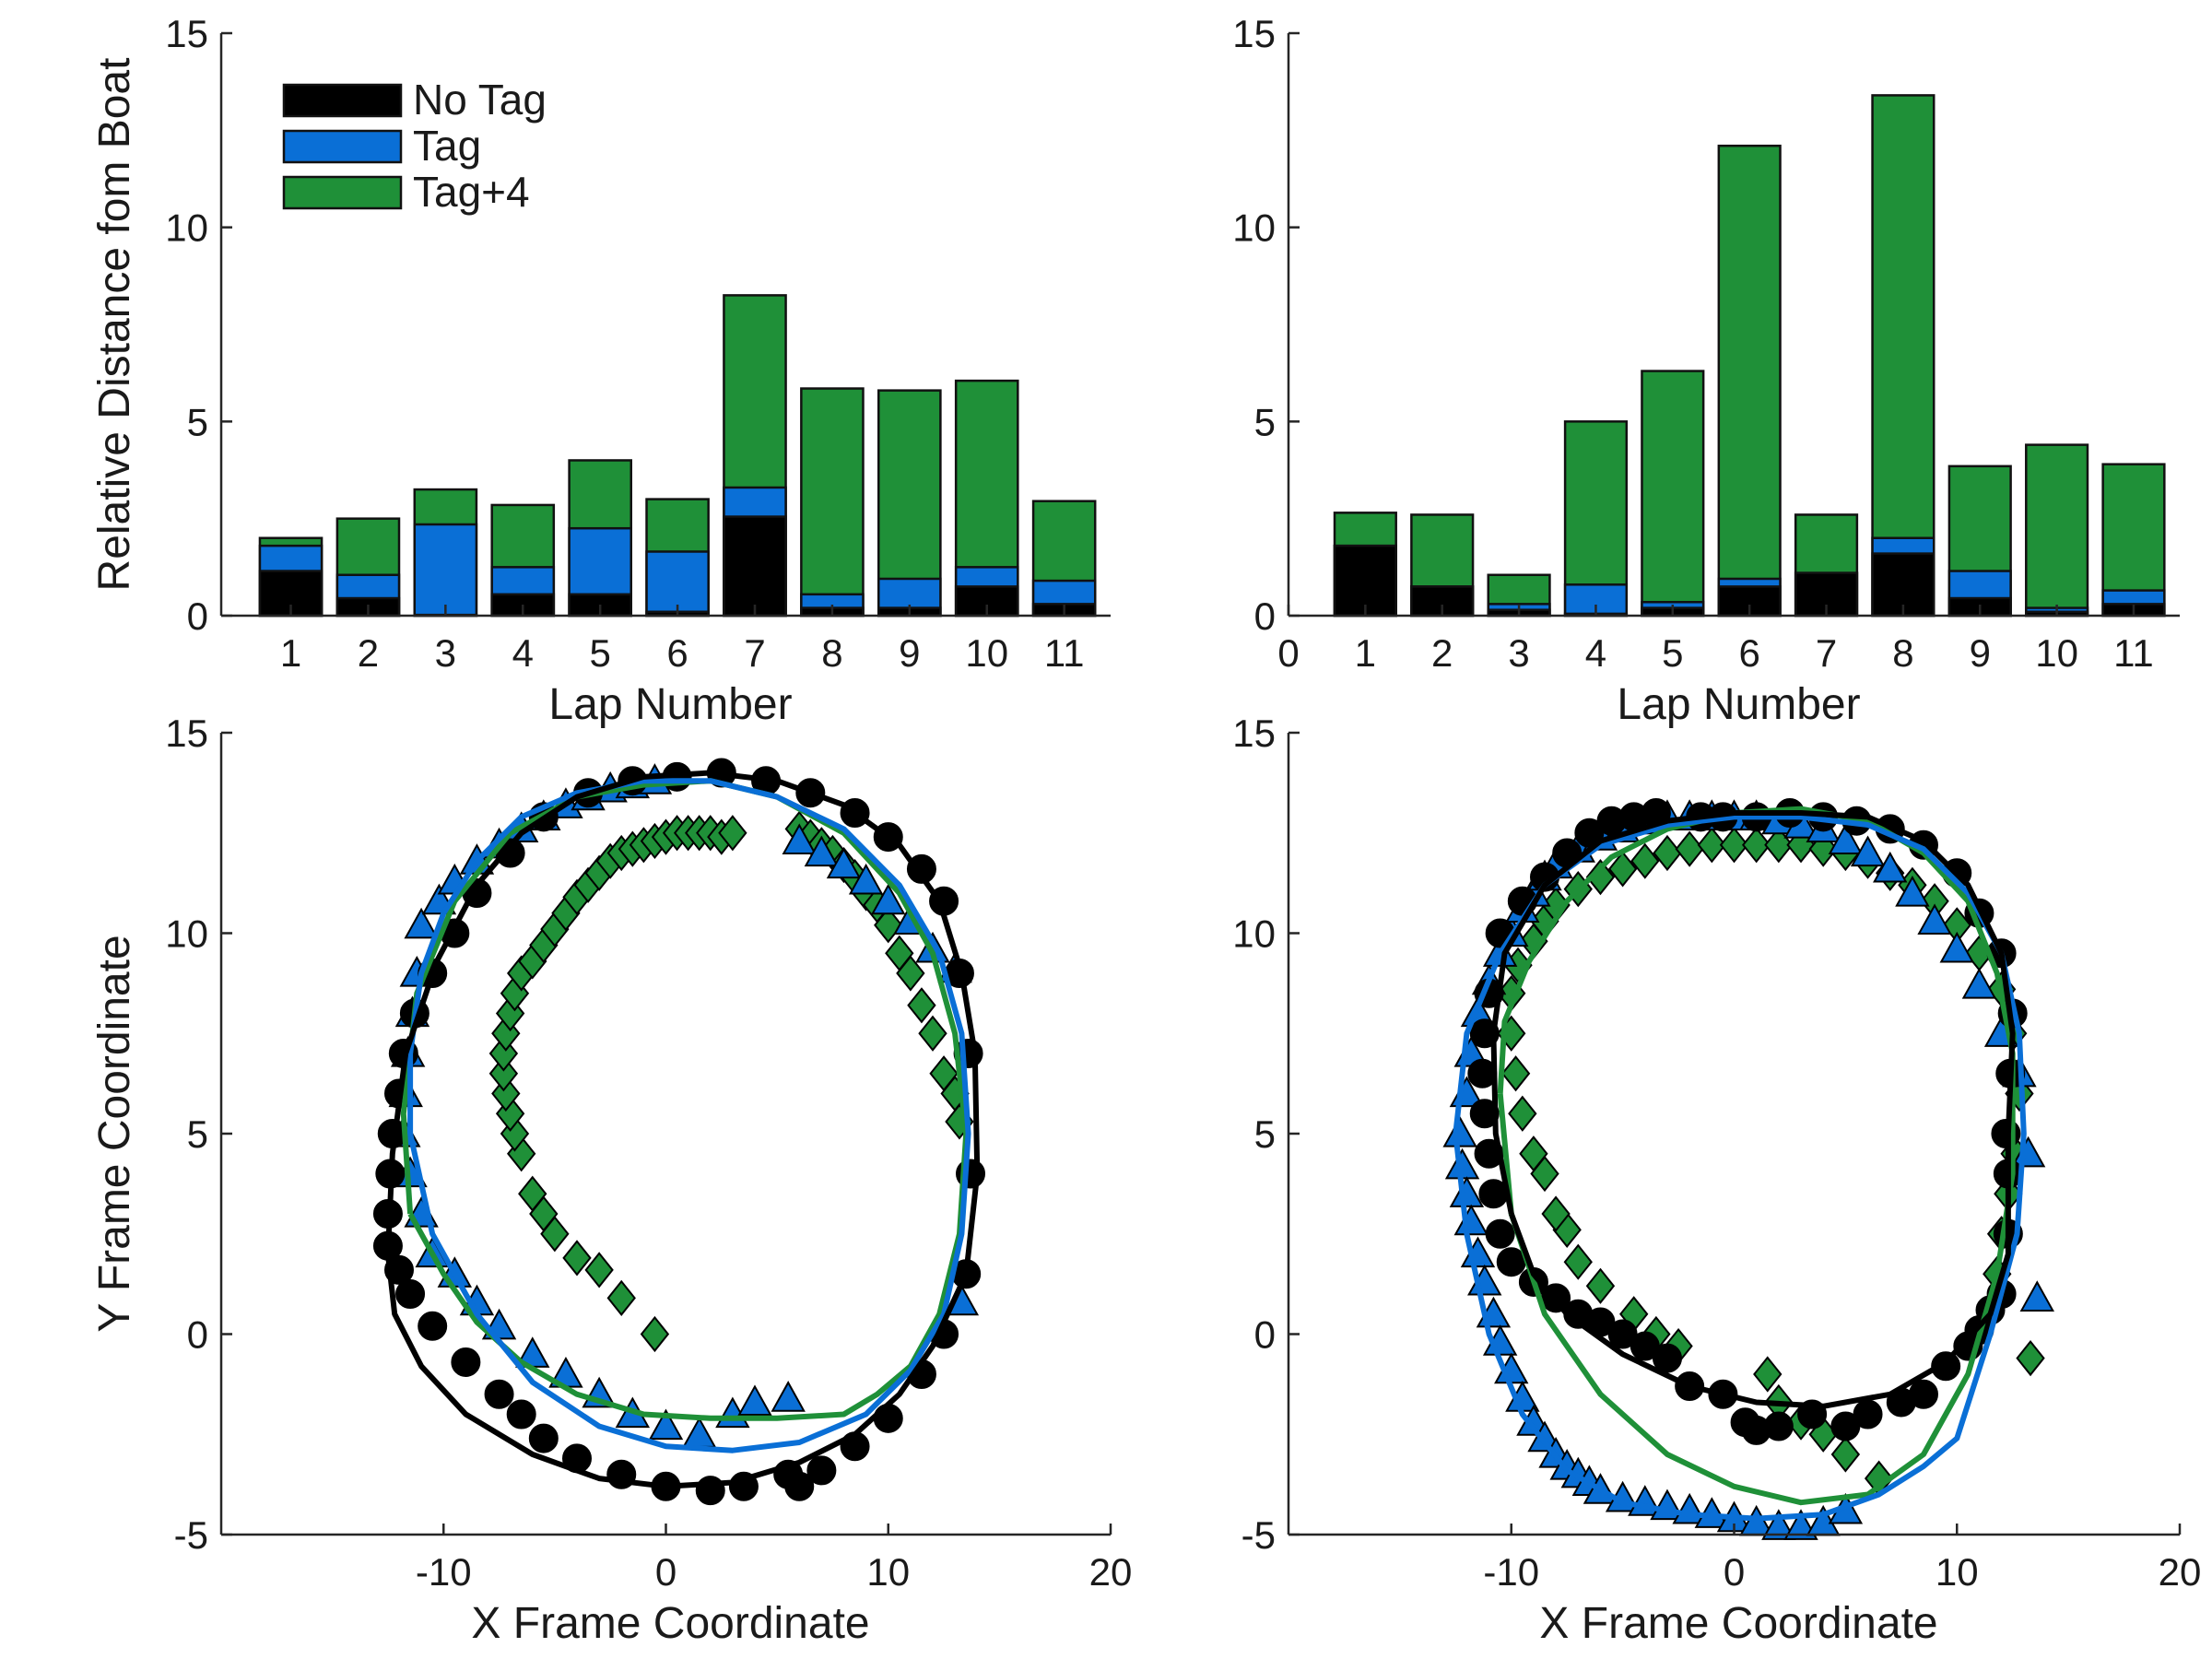 This screenshot has width=2212, height=1659. Describe the element at coordinates (1595, 653) in the screenshot. I see `x-tick-label: 4` at that location.